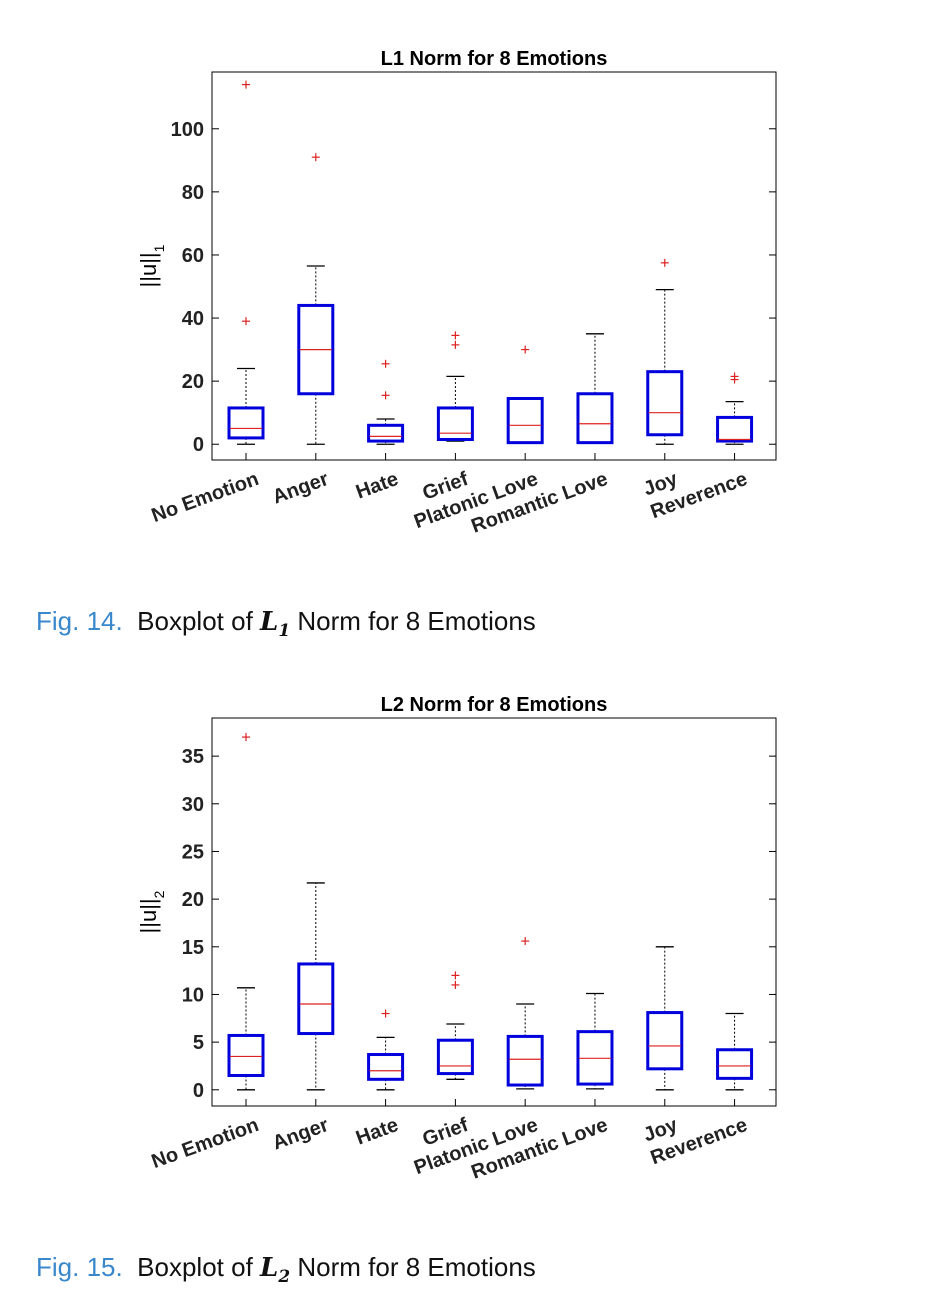 This screenshot has width=948, height=1312. Describe the element at coordinates (193, 995) in the screenshot. I see `y-tick-label: 10` at that location.